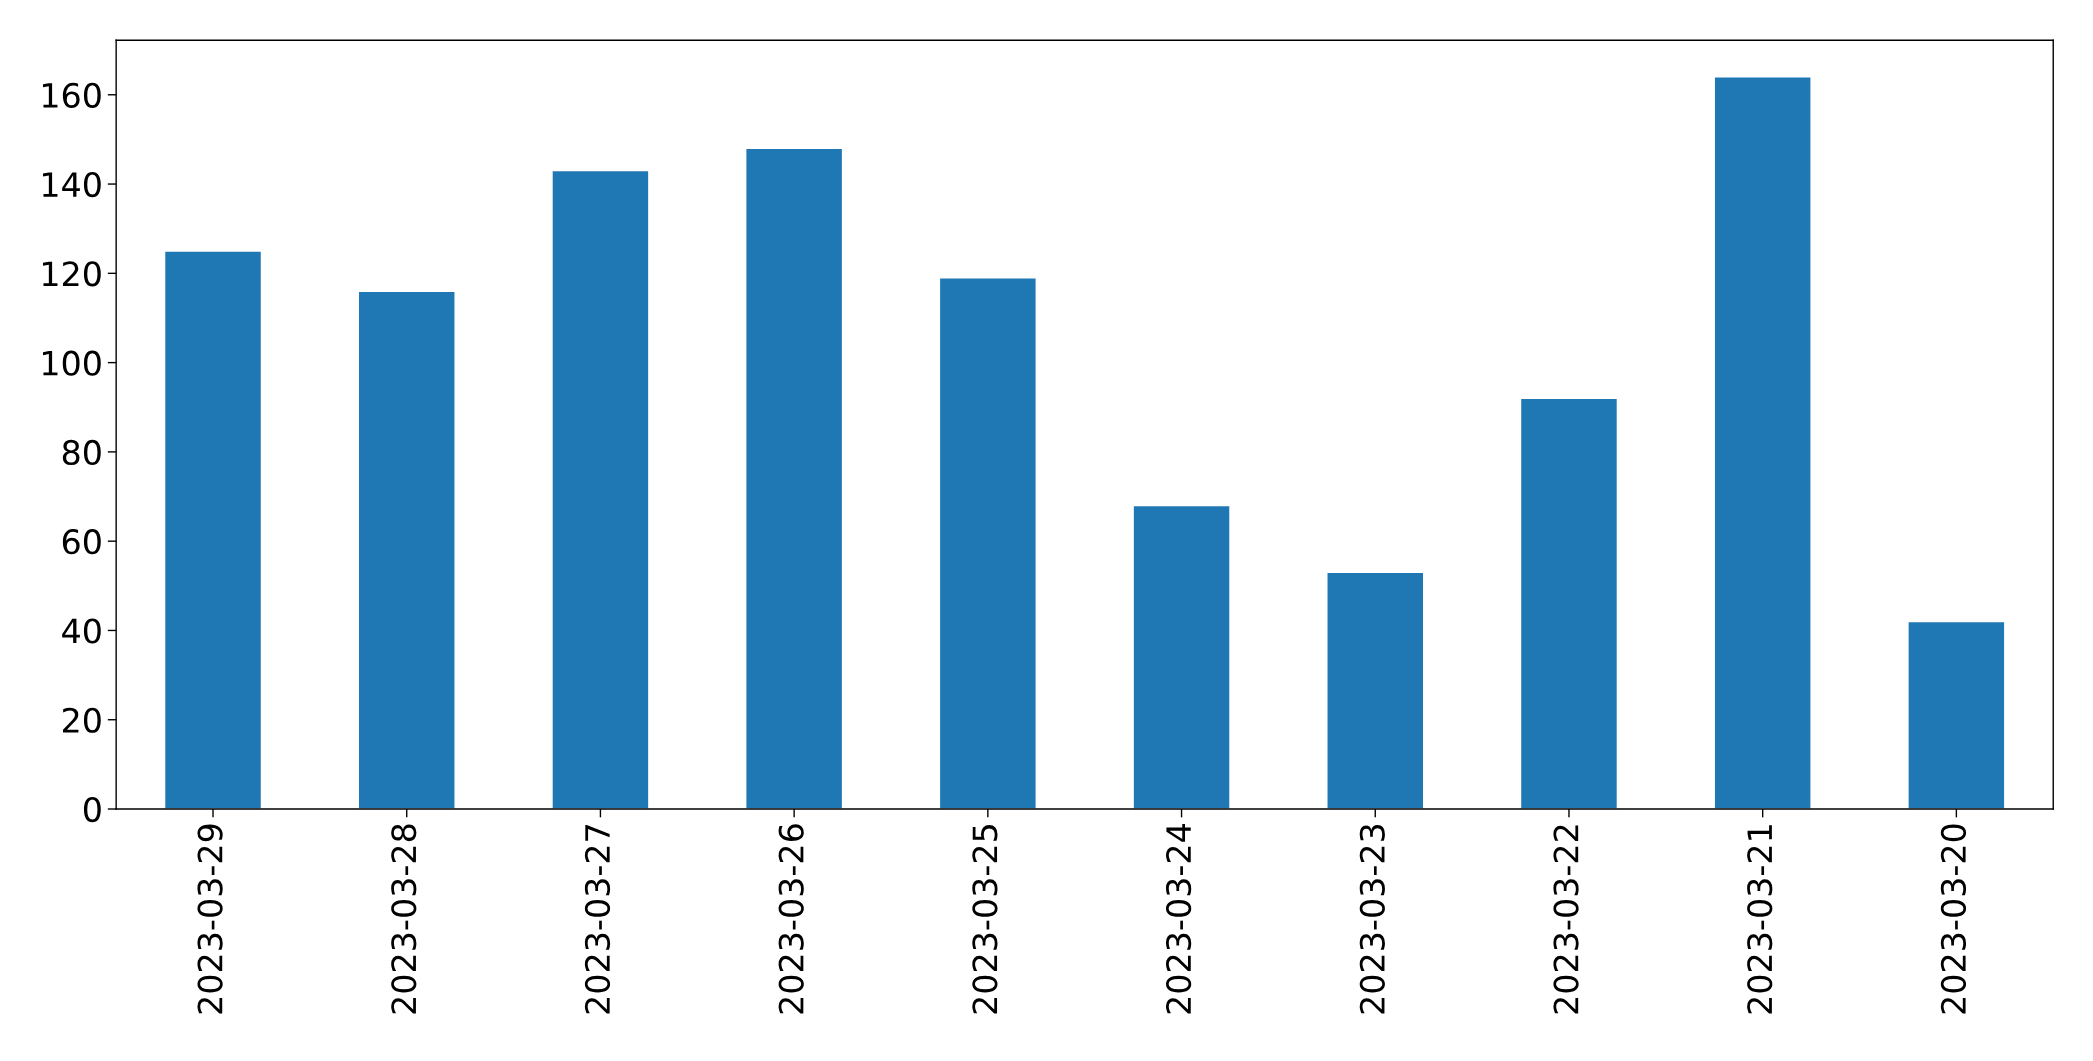 Image resolution: width=2093 pixels, height=1061 pixels. I want to click on y-tick-label: 20, so click(81, 720).